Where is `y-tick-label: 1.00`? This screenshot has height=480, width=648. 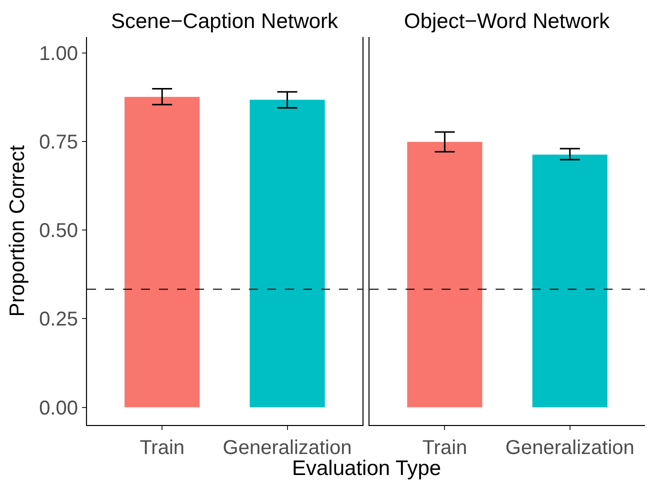 y-tick-label: 1.00 is located at coordinates (58, 53).